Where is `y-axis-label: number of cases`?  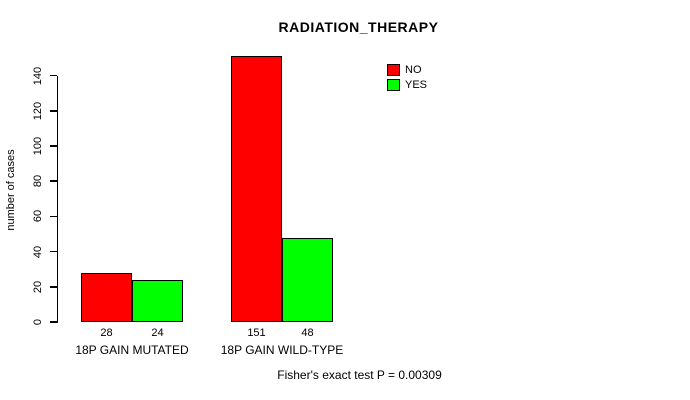
y-axis-label: number of cases is located at coordinates (11, 190).